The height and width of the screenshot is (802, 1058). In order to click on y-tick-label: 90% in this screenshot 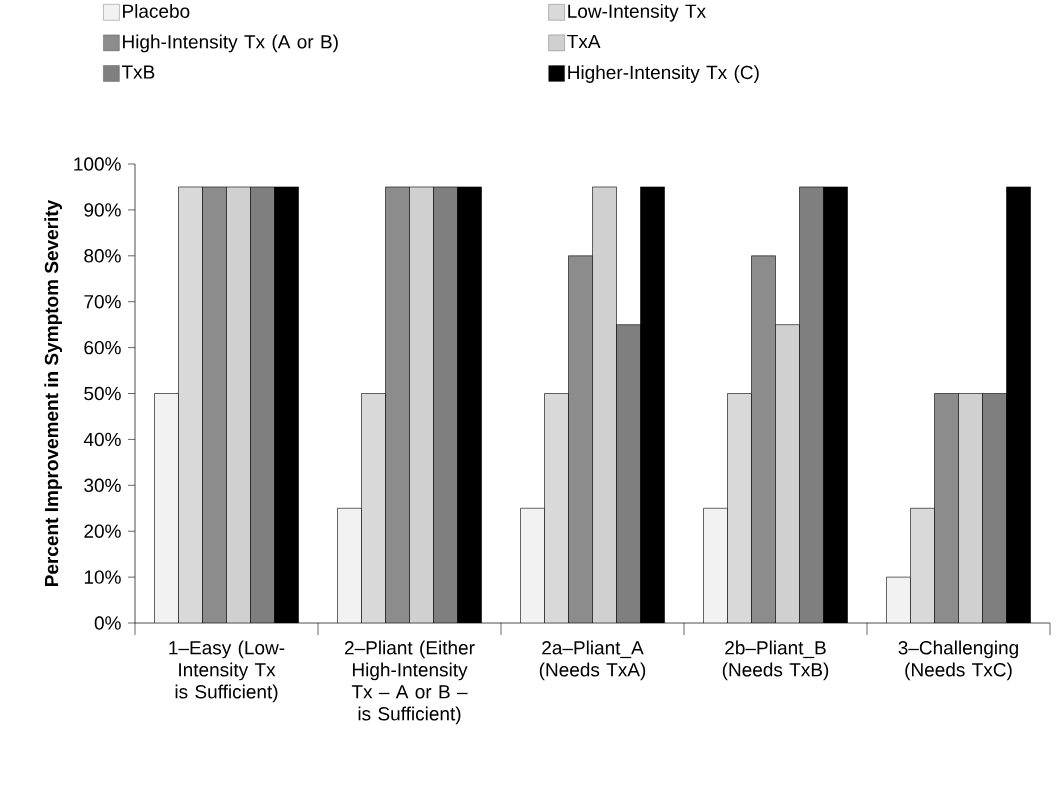, I will do `click(102, 210)`.